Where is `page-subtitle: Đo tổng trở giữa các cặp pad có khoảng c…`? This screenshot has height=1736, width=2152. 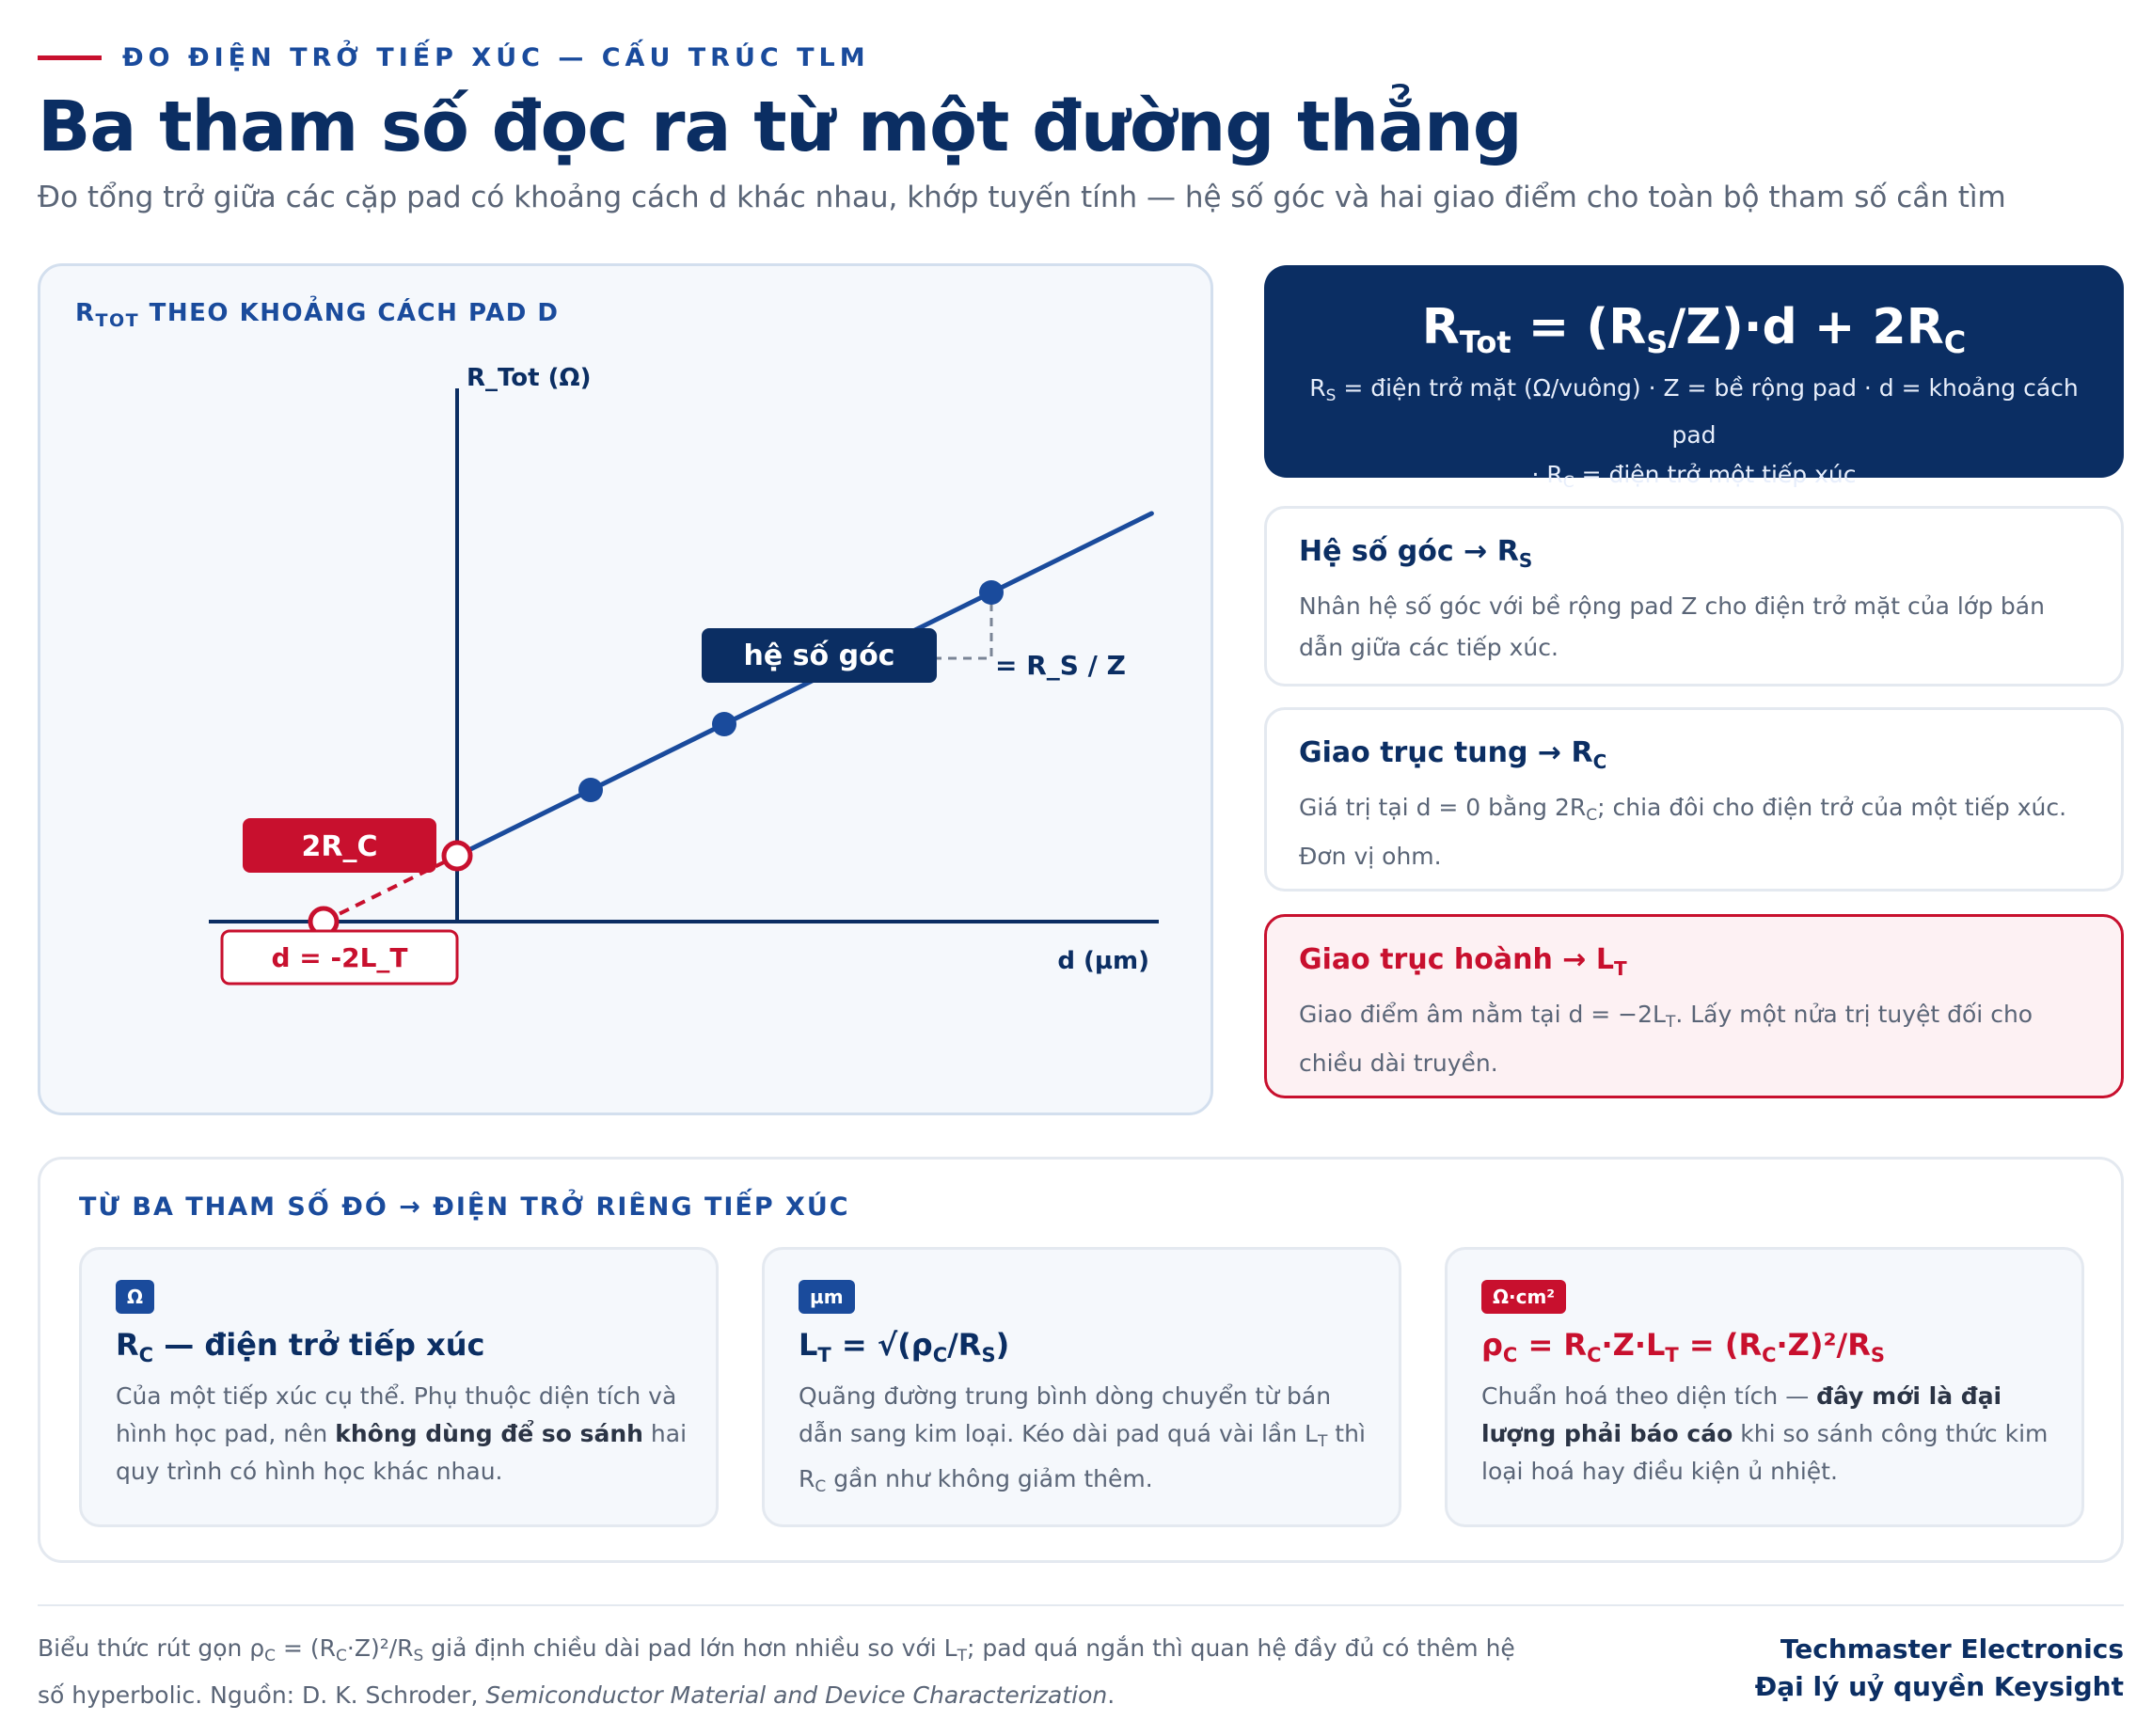
page-subtitle: Đo tổng trở giữa các cặp pad có khoảng c… is located at coordinates (1022, 198).